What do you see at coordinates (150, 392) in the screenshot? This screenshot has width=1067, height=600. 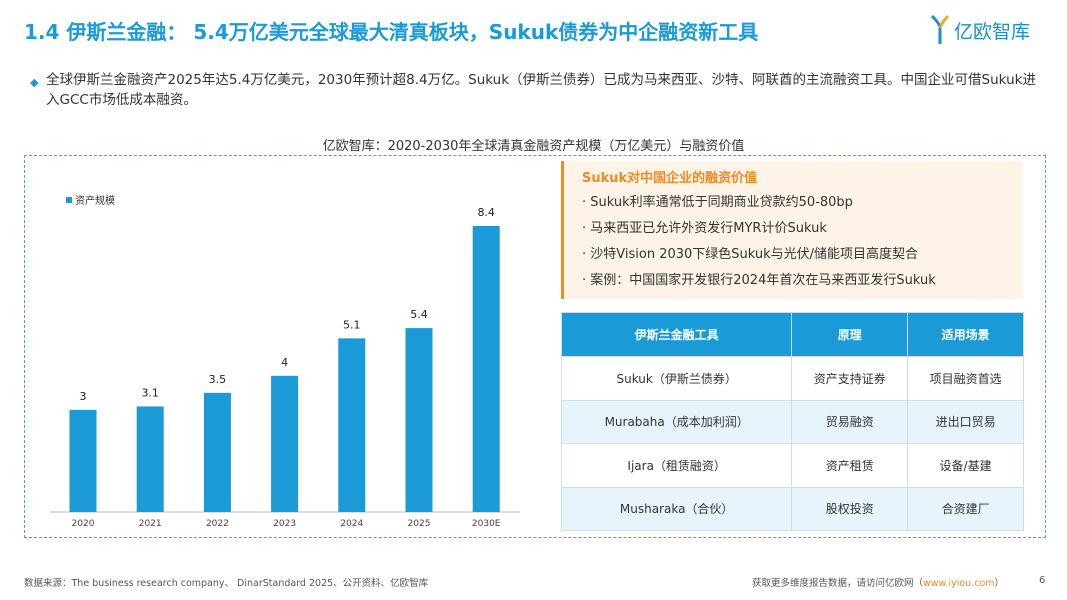 I see `data-label: 3.1` at bounding box center [150, 392].